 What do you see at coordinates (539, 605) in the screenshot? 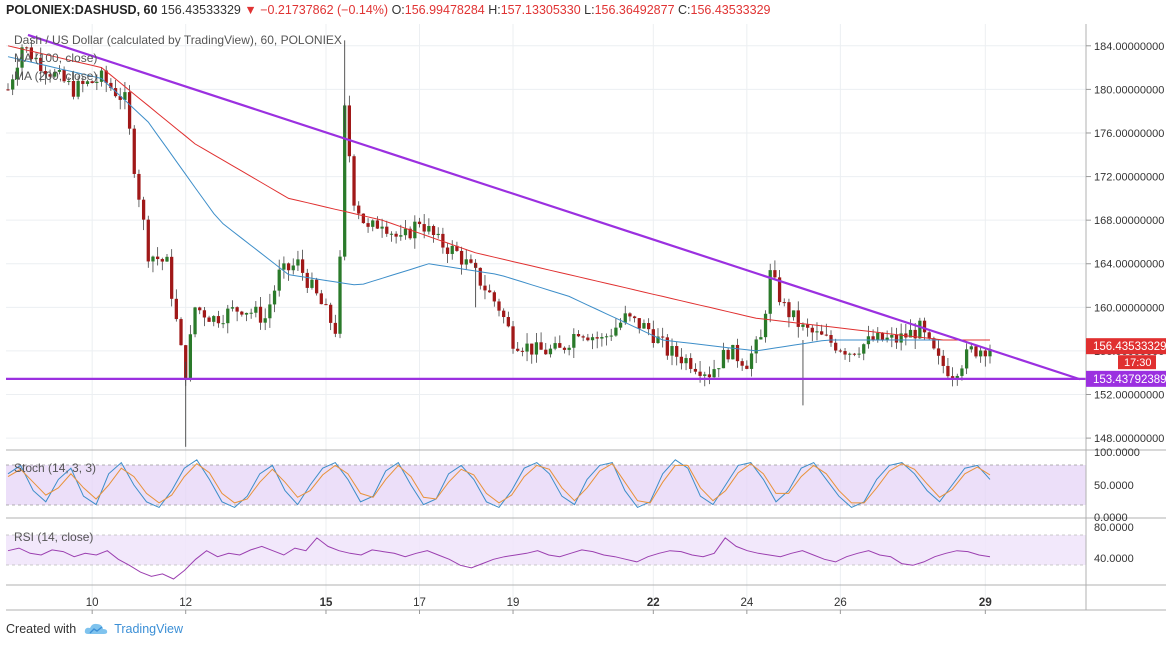
I see `time-axis: 10 12 15 17 19 22 24 26 29` at bounding box center [539, 605].